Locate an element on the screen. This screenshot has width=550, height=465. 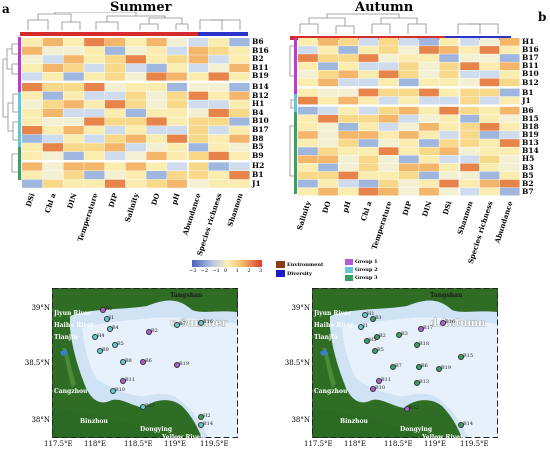
row-label: B2 is located at coordinates (258, 59).